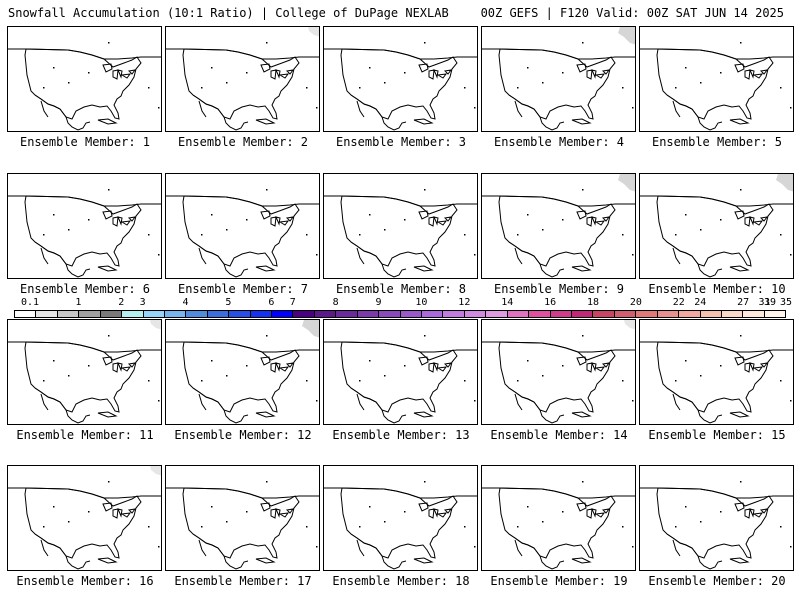  I want to click on colorbar-tick-label: 0.1, so click(30, 302).